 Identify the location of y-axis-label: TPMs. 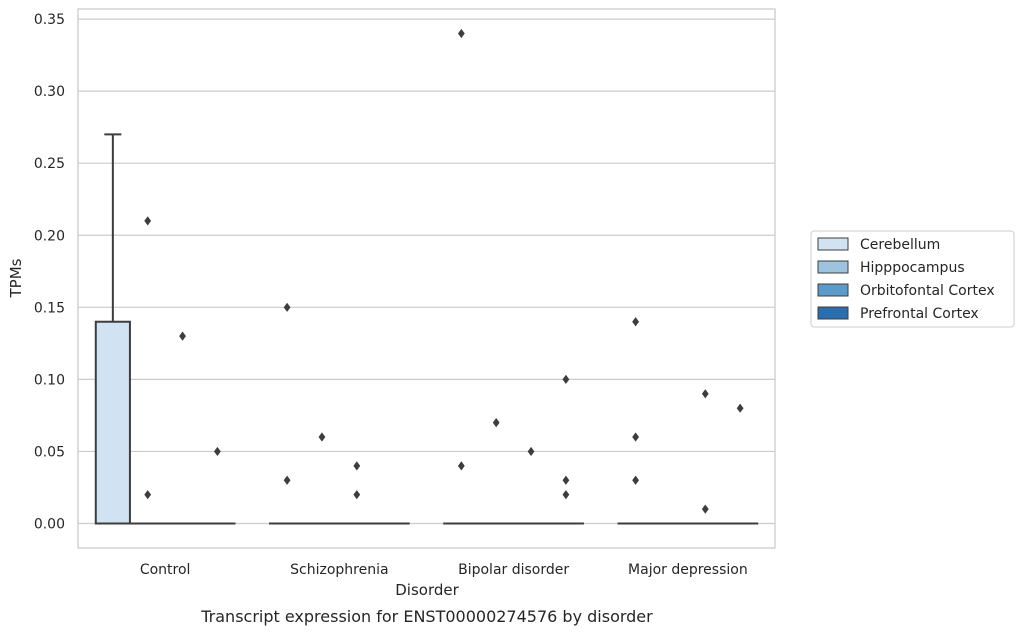
(16, 278).